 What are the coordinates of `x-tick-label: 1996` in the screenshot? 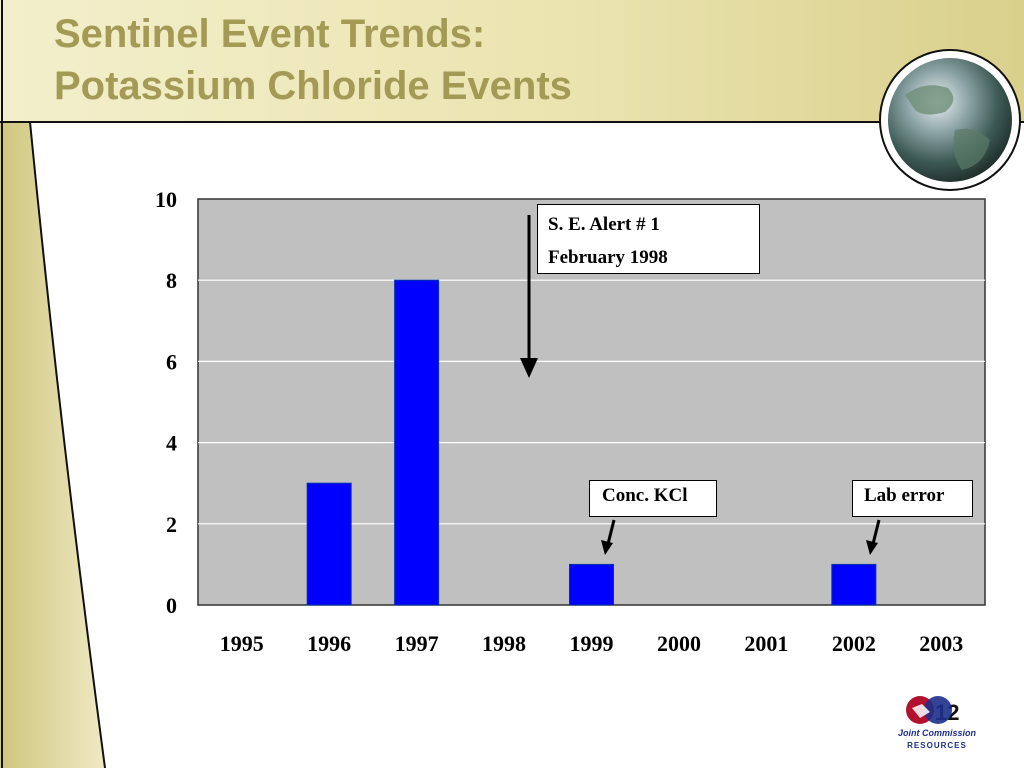 It's located at (329, 643).